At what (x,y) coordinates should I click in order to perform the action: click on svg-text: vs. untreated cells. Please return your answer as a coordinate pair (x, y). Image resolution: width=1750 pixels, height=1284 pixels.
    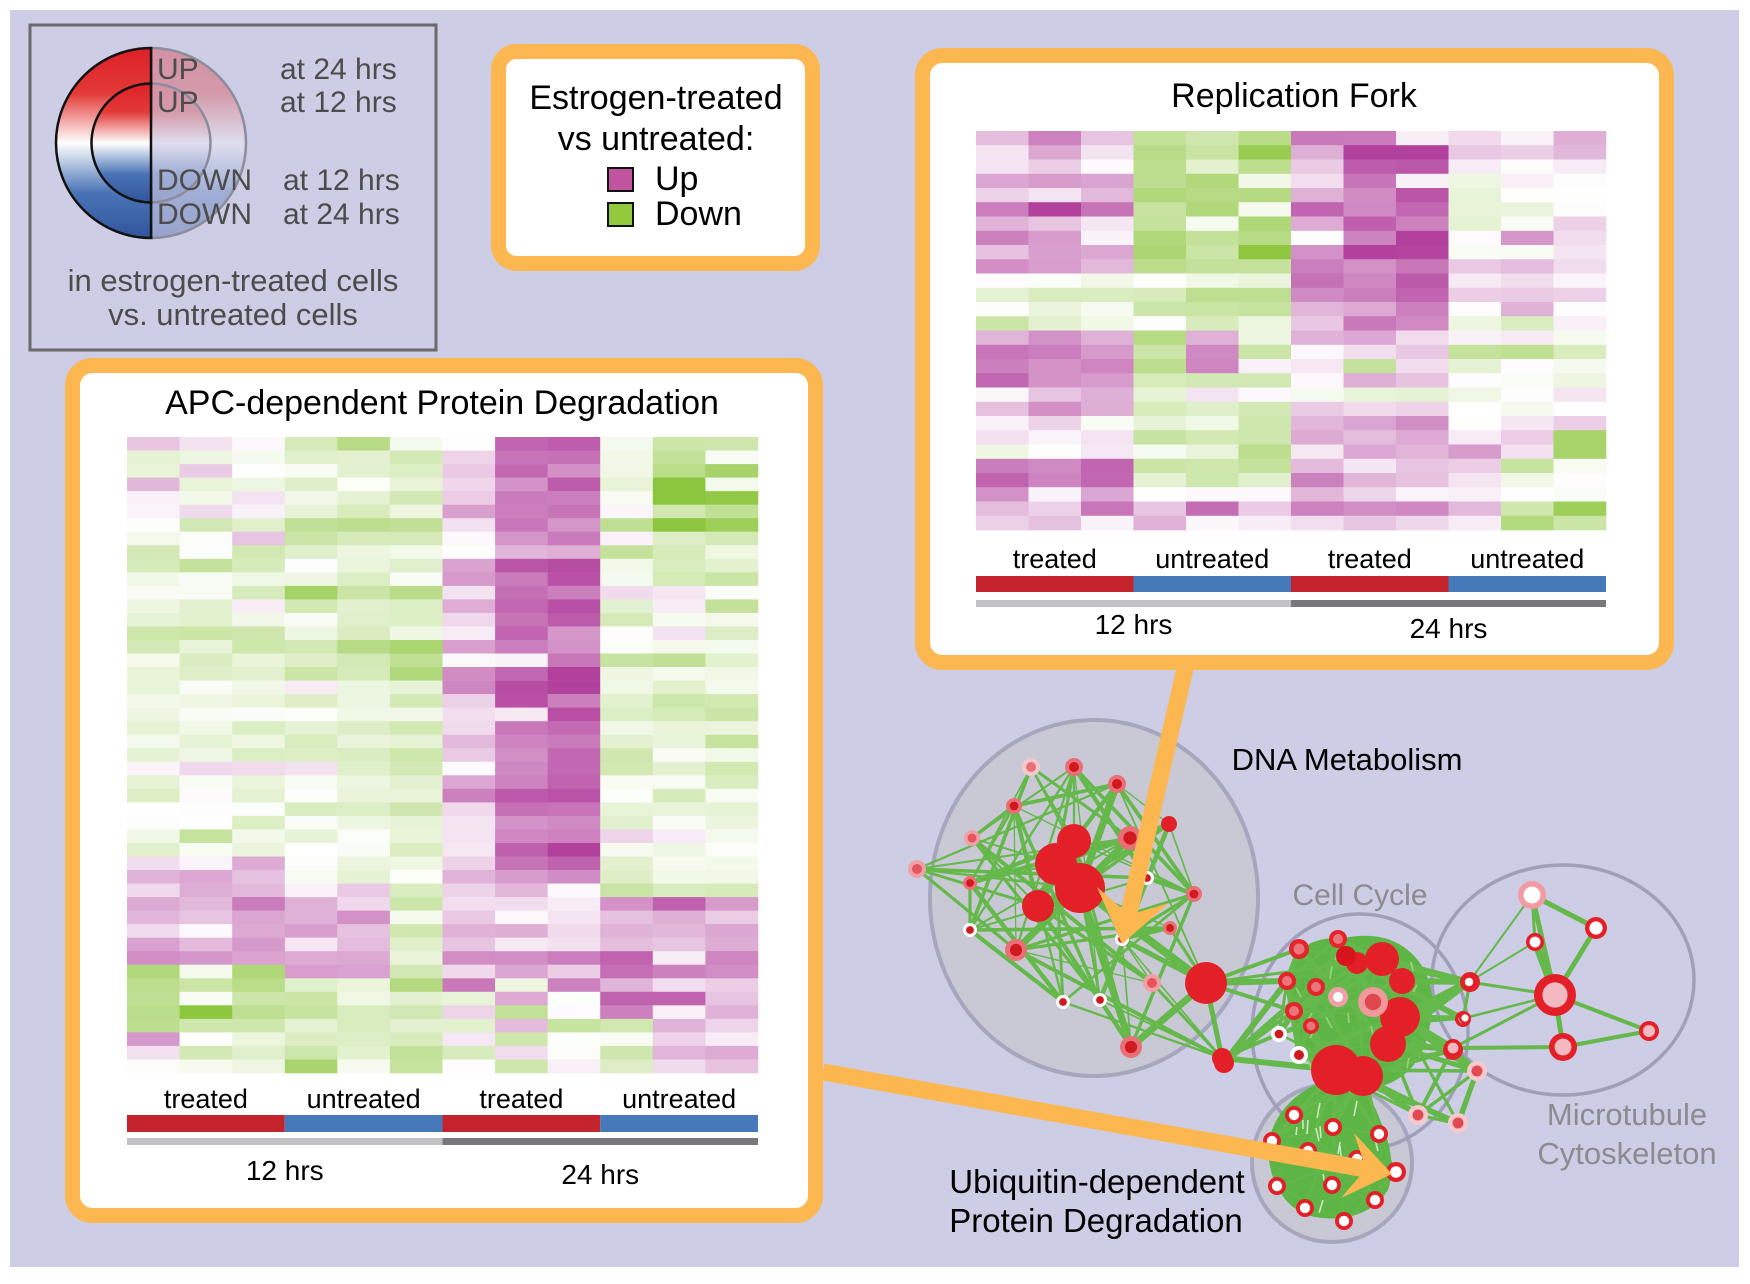
    Looking at the image, I should click on (233, 314).